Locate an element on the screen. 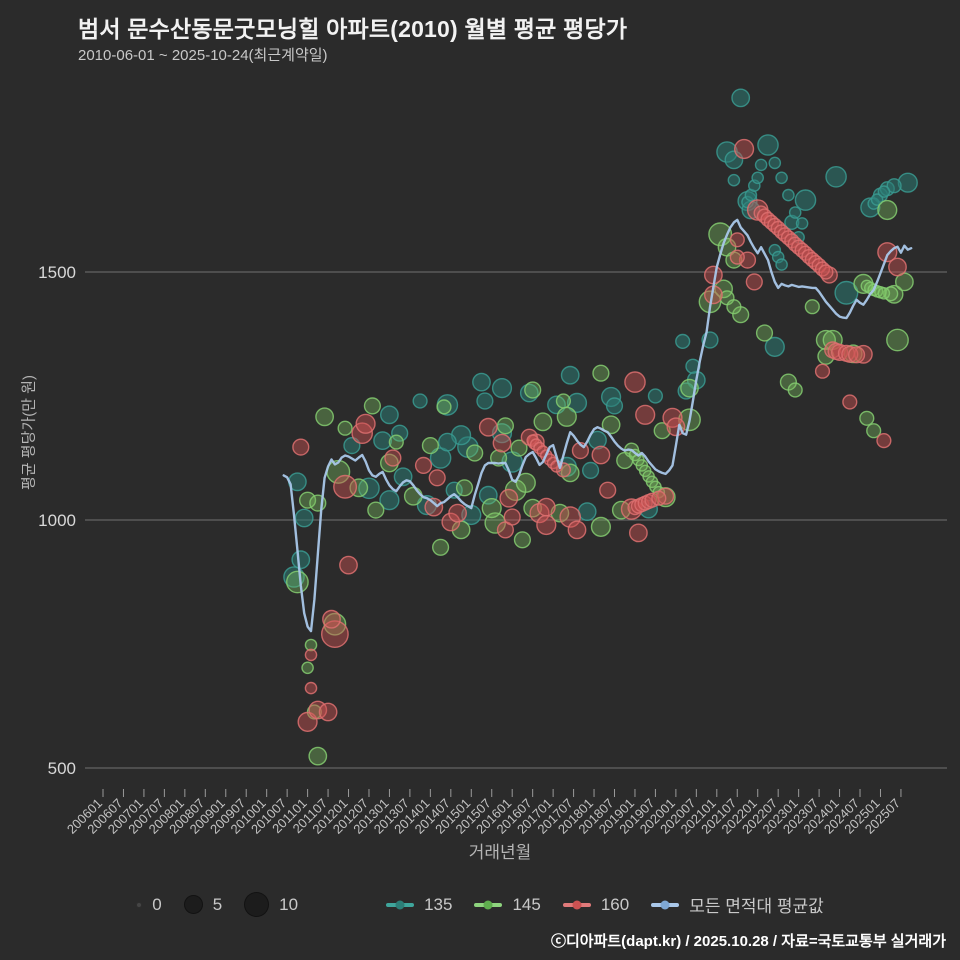 This screenshot has width=960, height=960. series-legend-label: 160 is located at coordinates (615, 904).